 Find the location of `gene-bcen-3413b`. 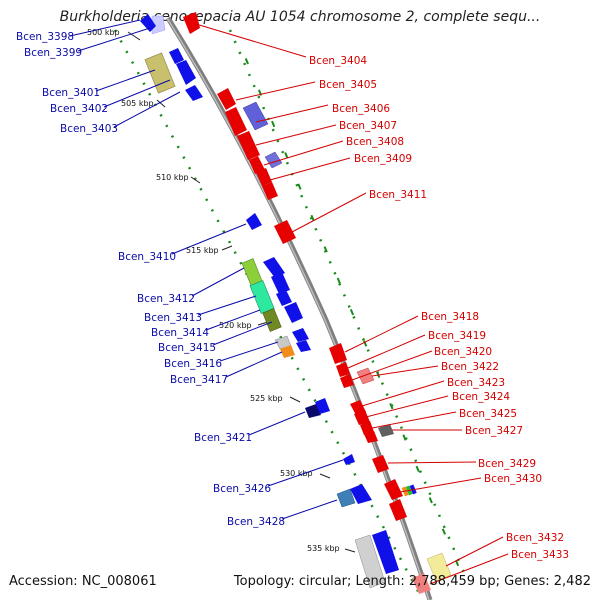

gene-bcen-3413b is located at coordinates (284, 298).